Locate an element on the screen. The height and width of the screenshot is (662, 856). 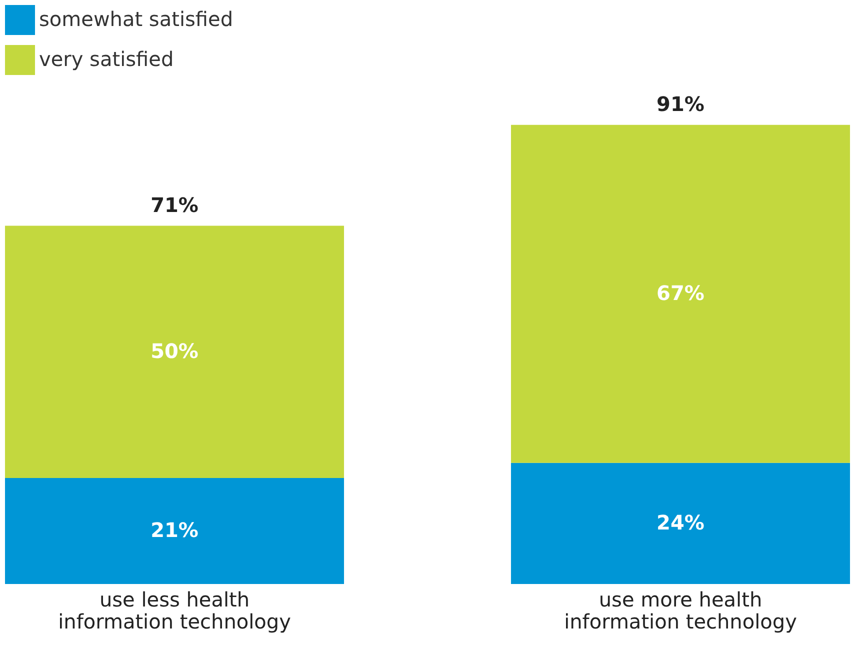
total-label: 91% is located at coordinates (680, 104).